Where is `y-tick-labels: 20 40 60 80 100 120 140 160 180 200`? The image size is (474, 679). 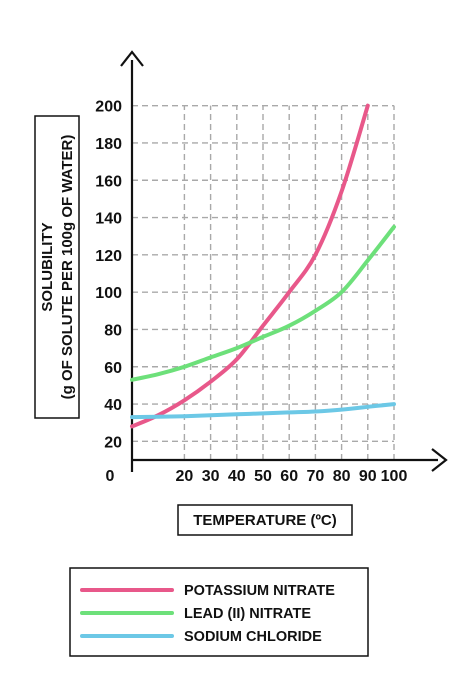
y-tick-labels: 20 40 60 80 100 120 140 160 180 200 is located at coordinates (108, 275).